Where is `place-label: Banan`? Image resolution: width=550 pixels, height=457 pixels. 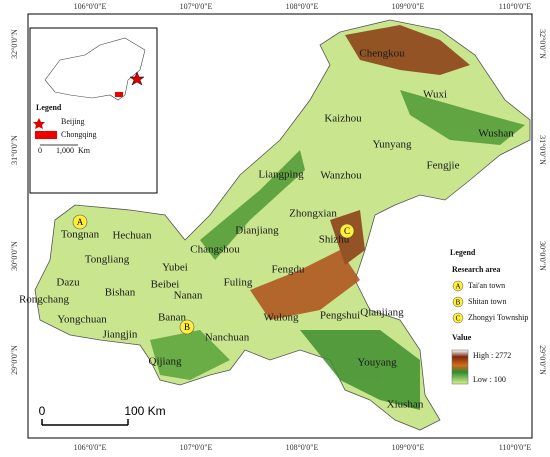 place-label: Banan is located at coordinates (172, 318).